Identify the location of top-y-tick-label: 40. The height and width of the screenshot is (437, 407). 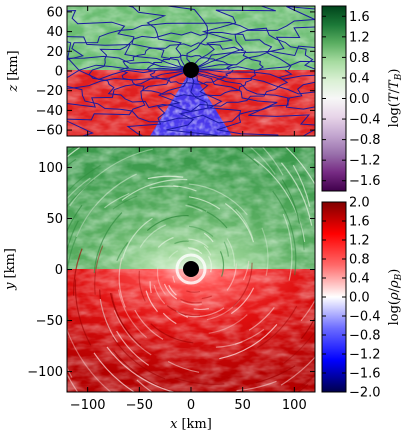
(54, 32).